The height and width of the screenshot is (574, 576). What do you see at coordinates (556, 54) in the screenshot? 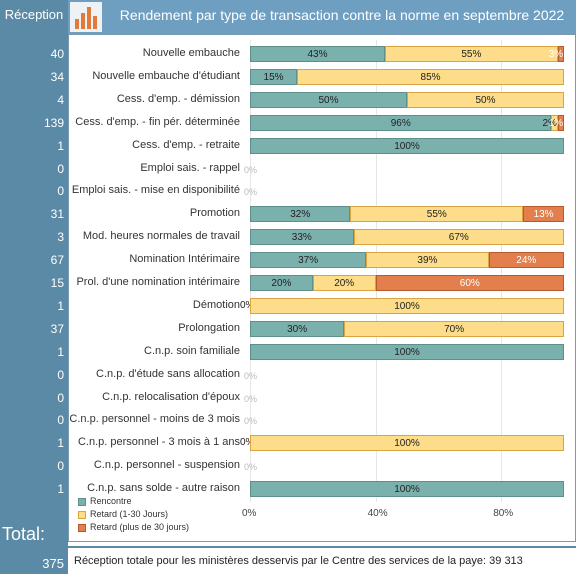
I see `bar-segment-3: 3%` at bounding box center [556, 54].